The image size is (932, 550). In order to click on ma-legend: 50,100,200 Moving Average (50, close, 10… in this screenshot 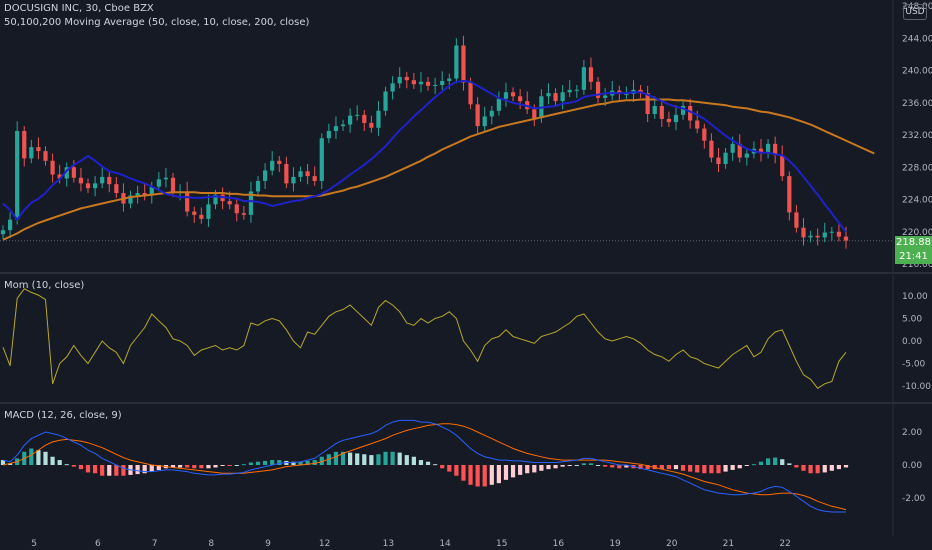, I will do `click(157, 22)`.